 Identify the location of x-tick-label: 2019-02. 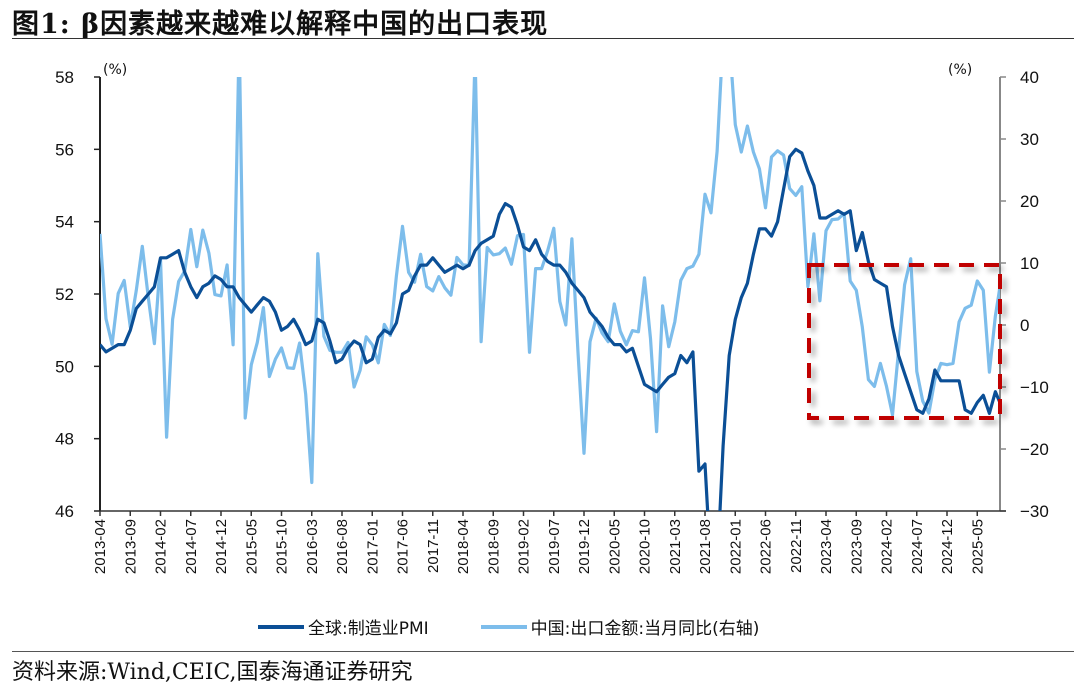
(524, 546).